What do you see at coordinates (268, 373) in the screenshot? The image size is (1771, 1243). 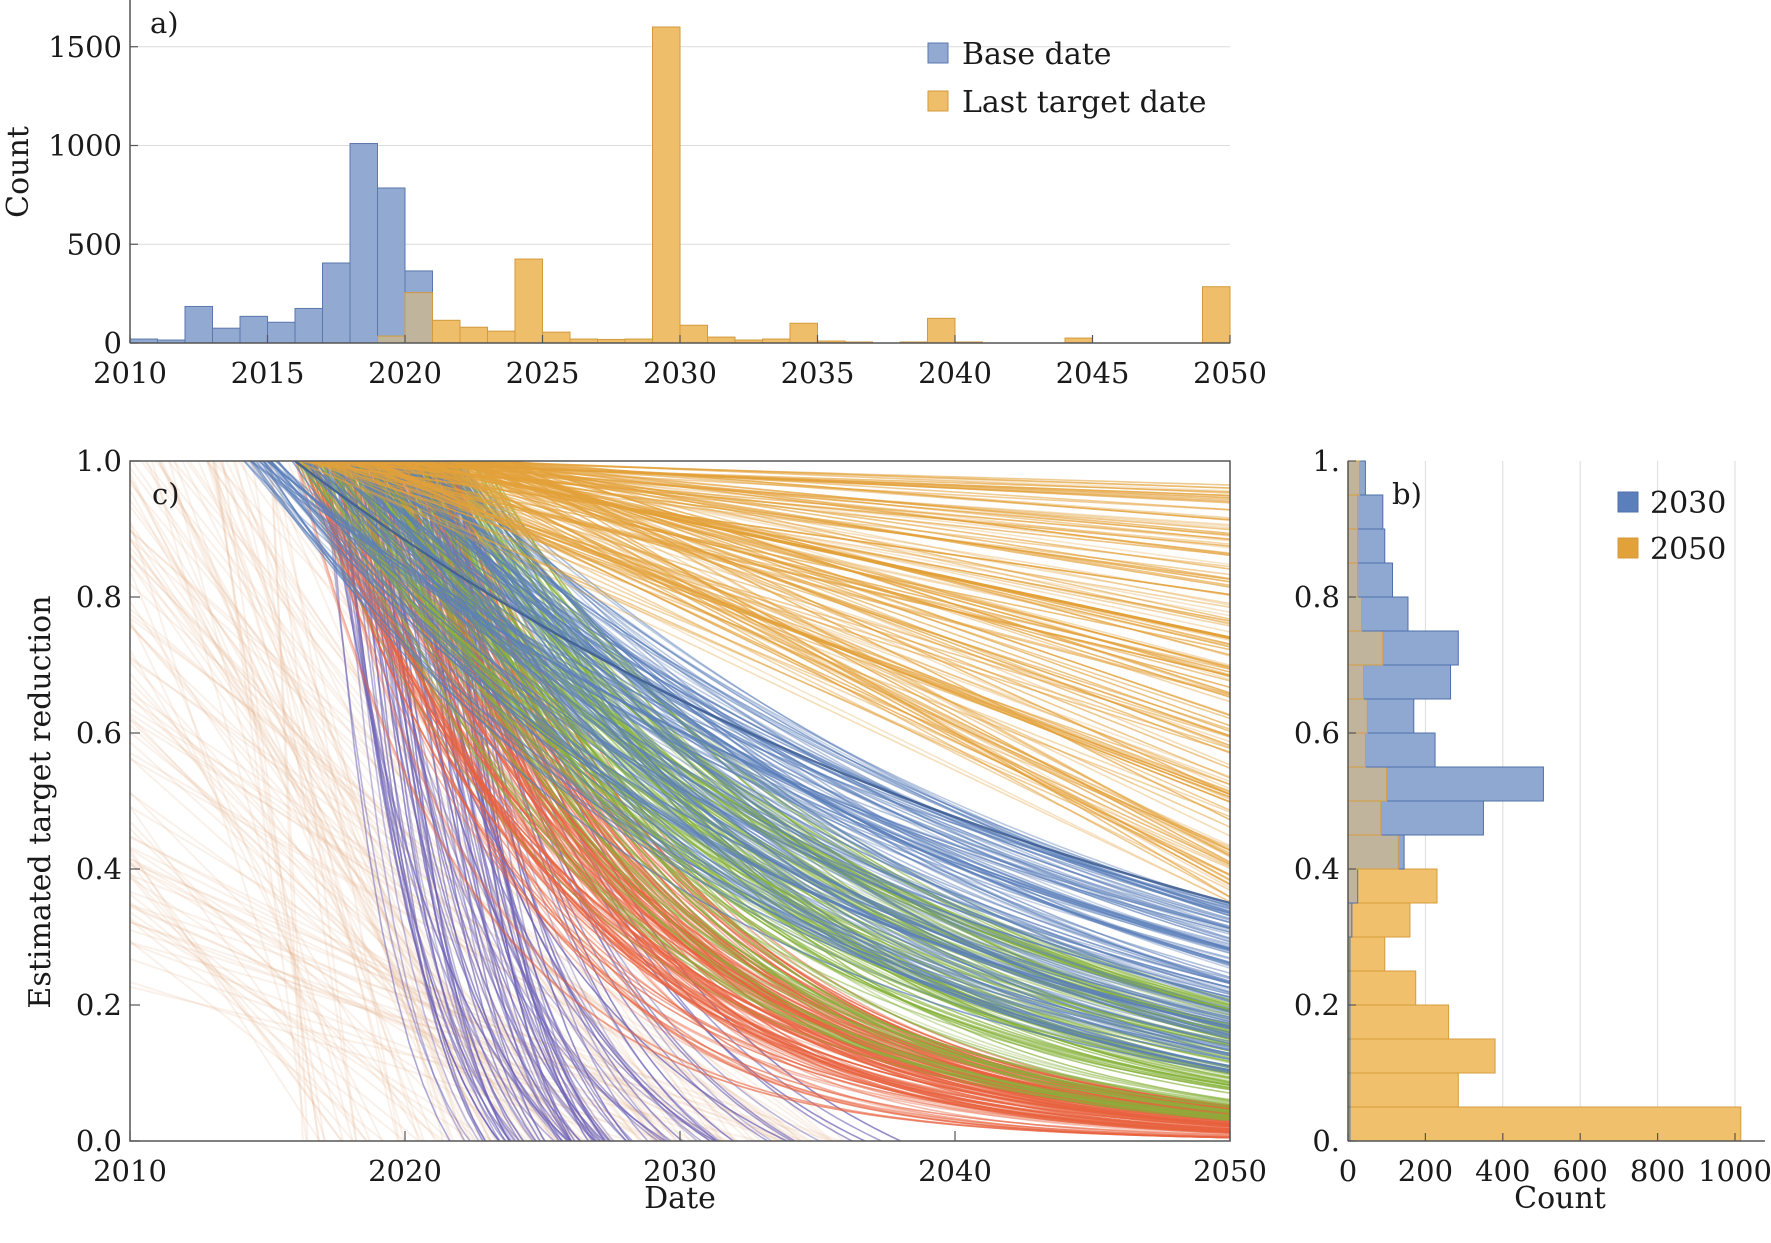 I see `panel-a-x-tick-label: 2015` at bounding box center [268, 373].